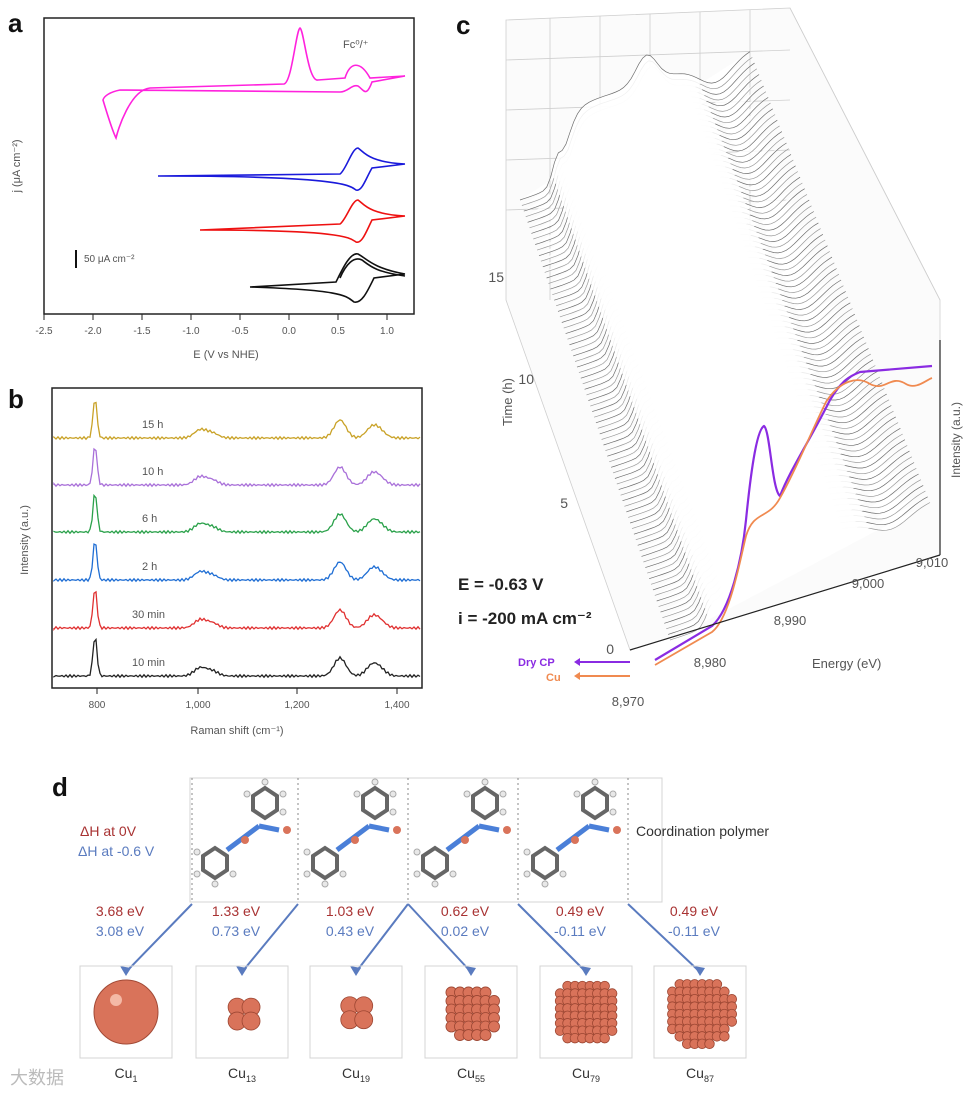  Describe the element at coordinates (635, 126) in the screenshot. I see `waterfall-trace` at that location.